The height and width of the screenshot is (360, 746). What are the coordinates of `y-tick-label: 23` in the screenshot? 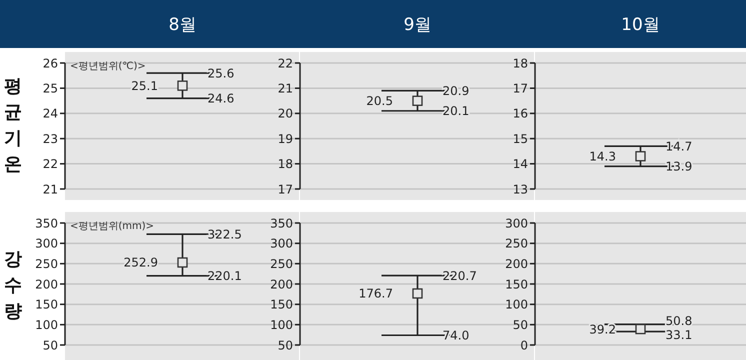 It's located at (50, 139).